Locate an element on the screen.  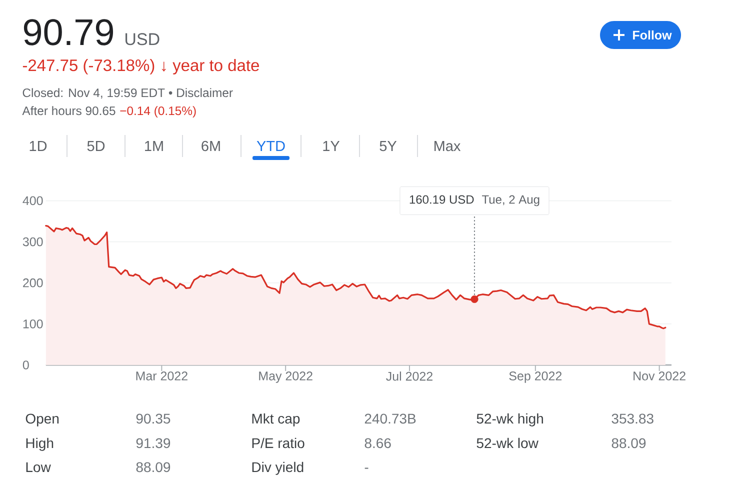
x-tick-label: Sep 2022 is located at coordinates (535, 377).